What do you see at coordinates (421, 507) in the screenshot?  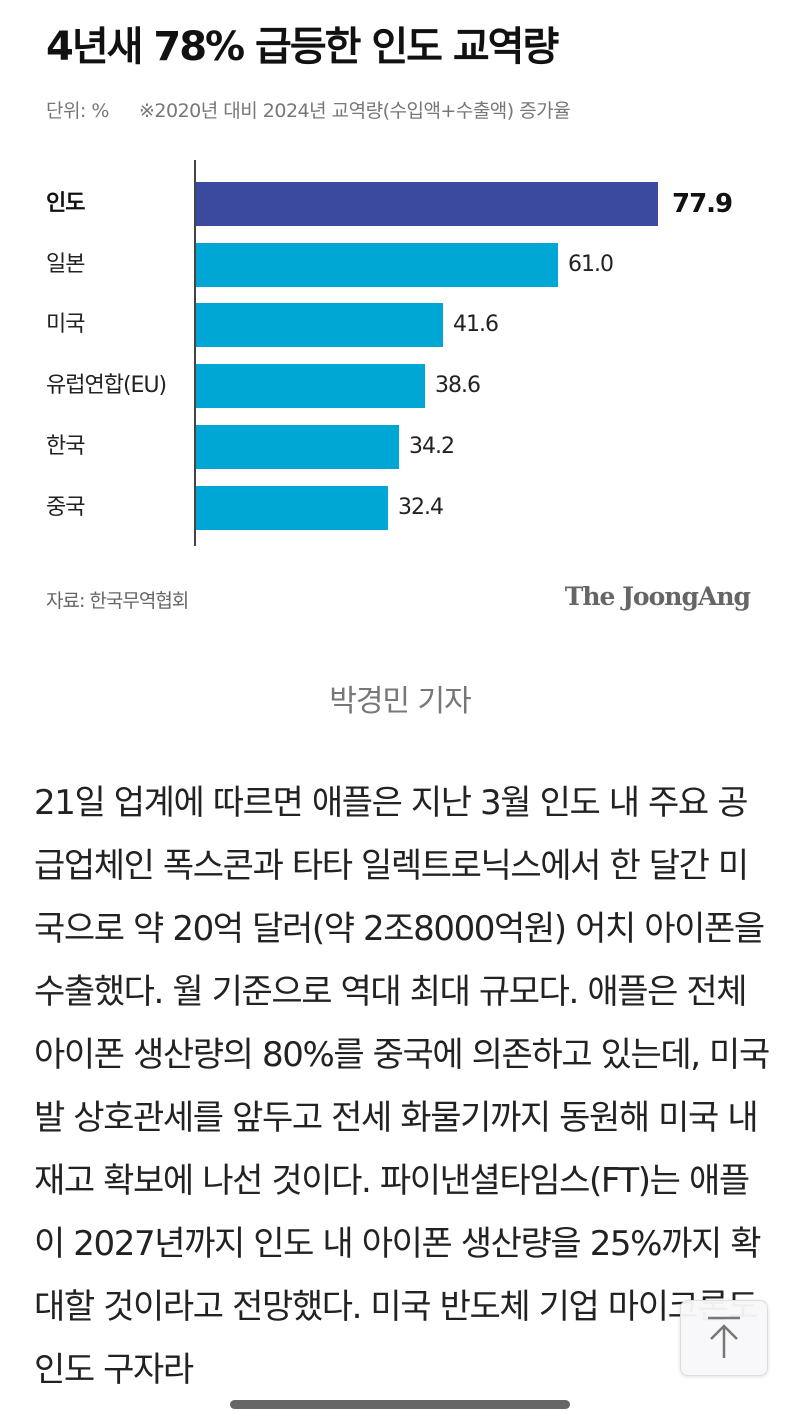 I see `bar-value-label: 32.4` at bounding box center [421, 507].